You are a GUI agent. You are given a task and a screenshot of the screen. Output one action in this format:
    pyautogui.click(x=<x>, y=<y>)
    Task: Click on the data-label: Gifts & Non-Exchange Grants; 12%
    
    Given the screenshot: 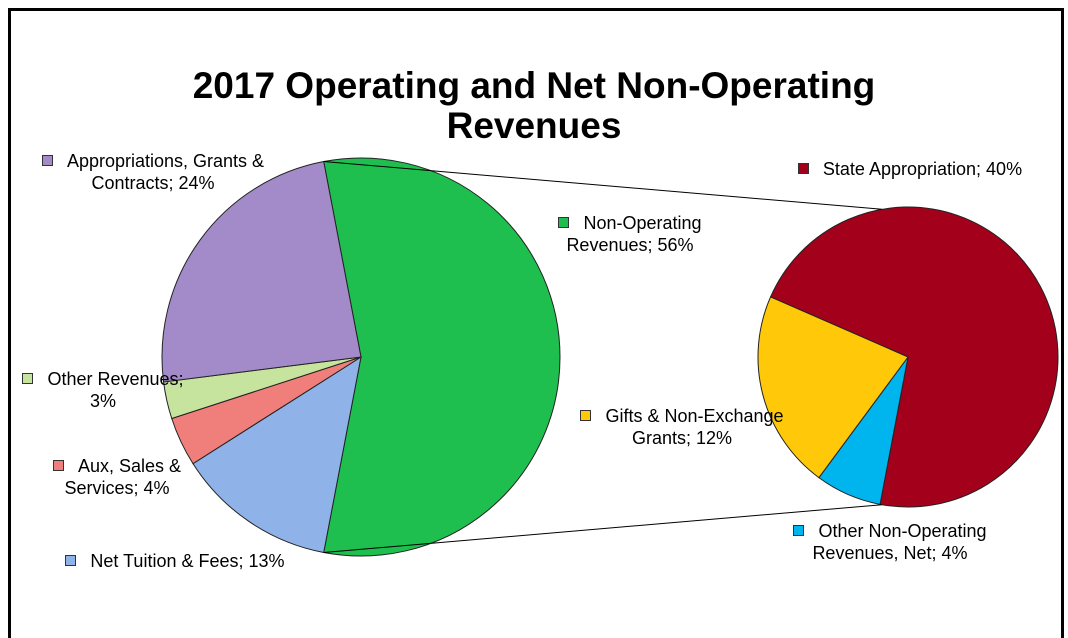 What is the action you would take?
    pyautogui.click(x=682, y=427)
    